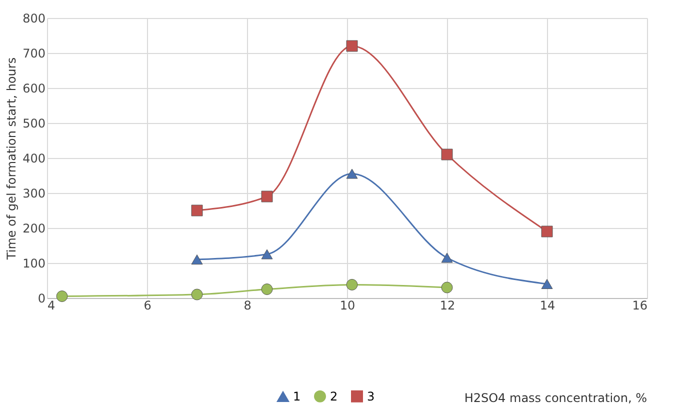 The height and width of the screenshot is (420, 681). Describe the element at coordinates (42, 299) in the screenshot. I see `y-tick-label: 0` at that location.